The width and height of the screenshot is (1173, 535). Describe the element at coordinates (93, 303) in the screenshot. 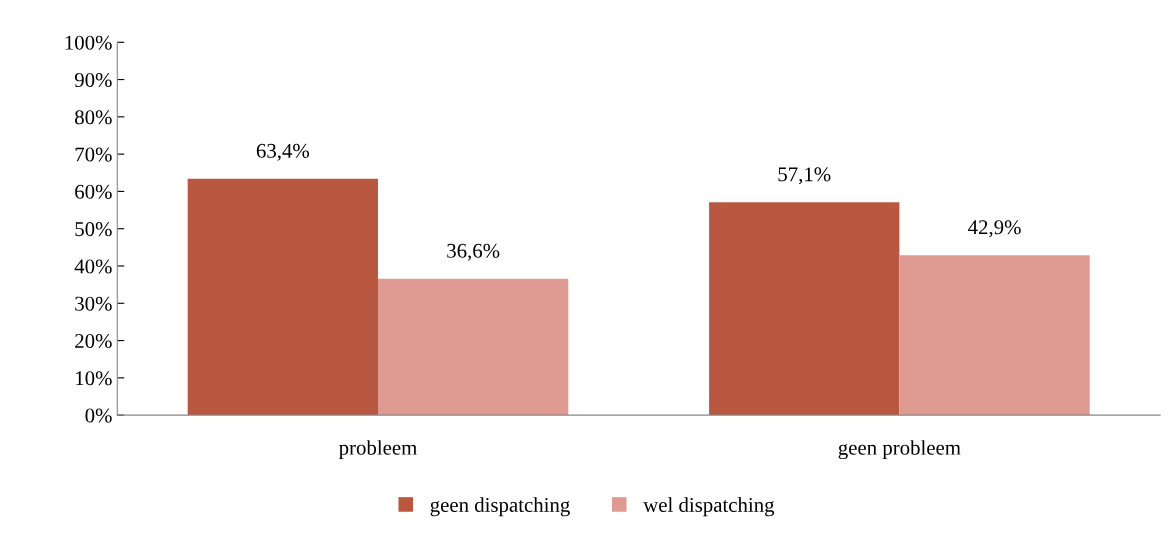

I see `y-tick-label: 30%` at that location.